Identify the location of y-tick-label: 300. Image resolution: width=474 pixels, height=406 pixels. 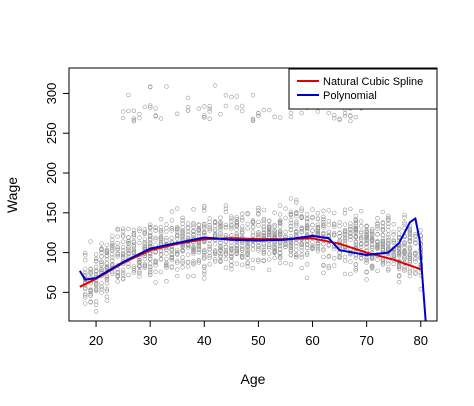
(51, 94).